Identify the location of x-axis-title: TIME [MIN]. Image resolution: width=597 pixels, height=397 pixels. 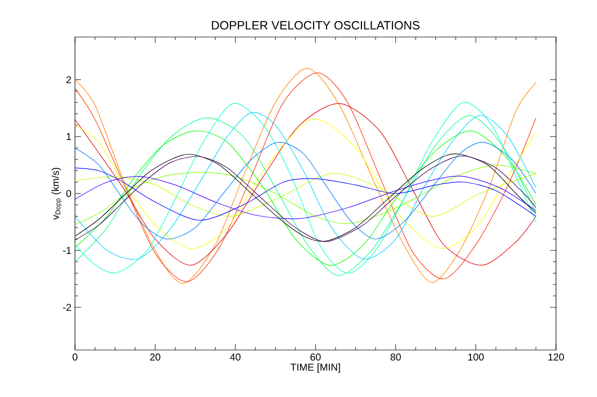
(315, 368).